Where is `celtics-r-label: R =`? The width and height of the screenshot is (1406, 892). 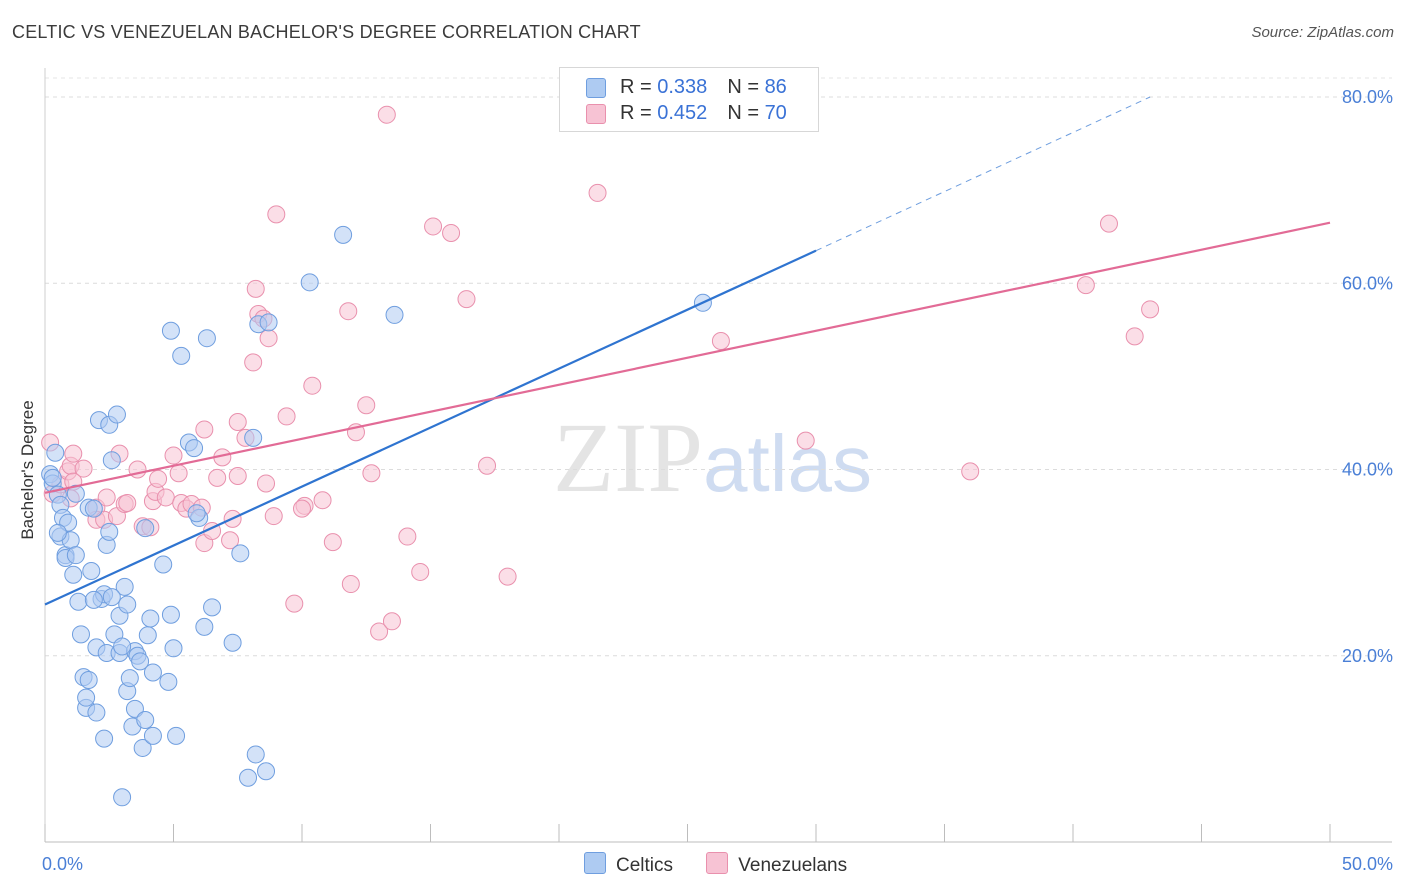
celtics-r-label: R = is located at coordinates (639, 87).